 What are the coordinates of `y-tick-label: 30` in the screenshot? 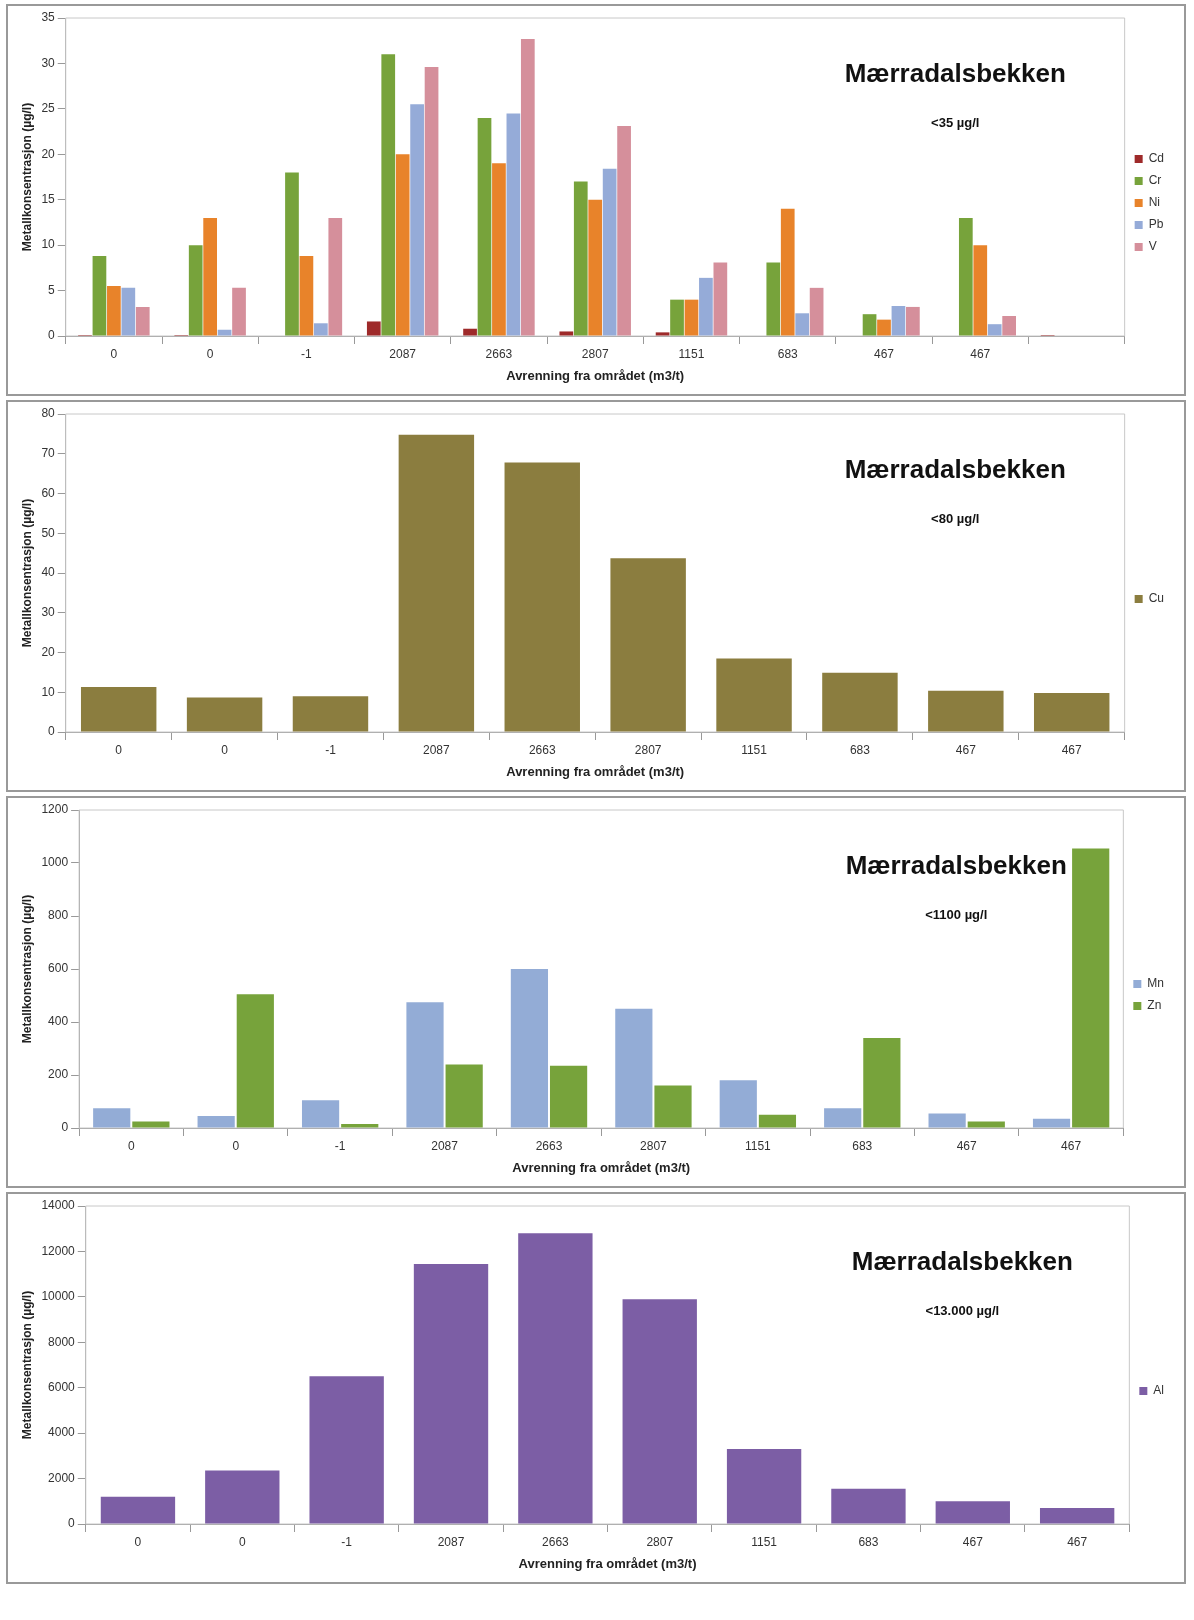 It's located at (48, 612).